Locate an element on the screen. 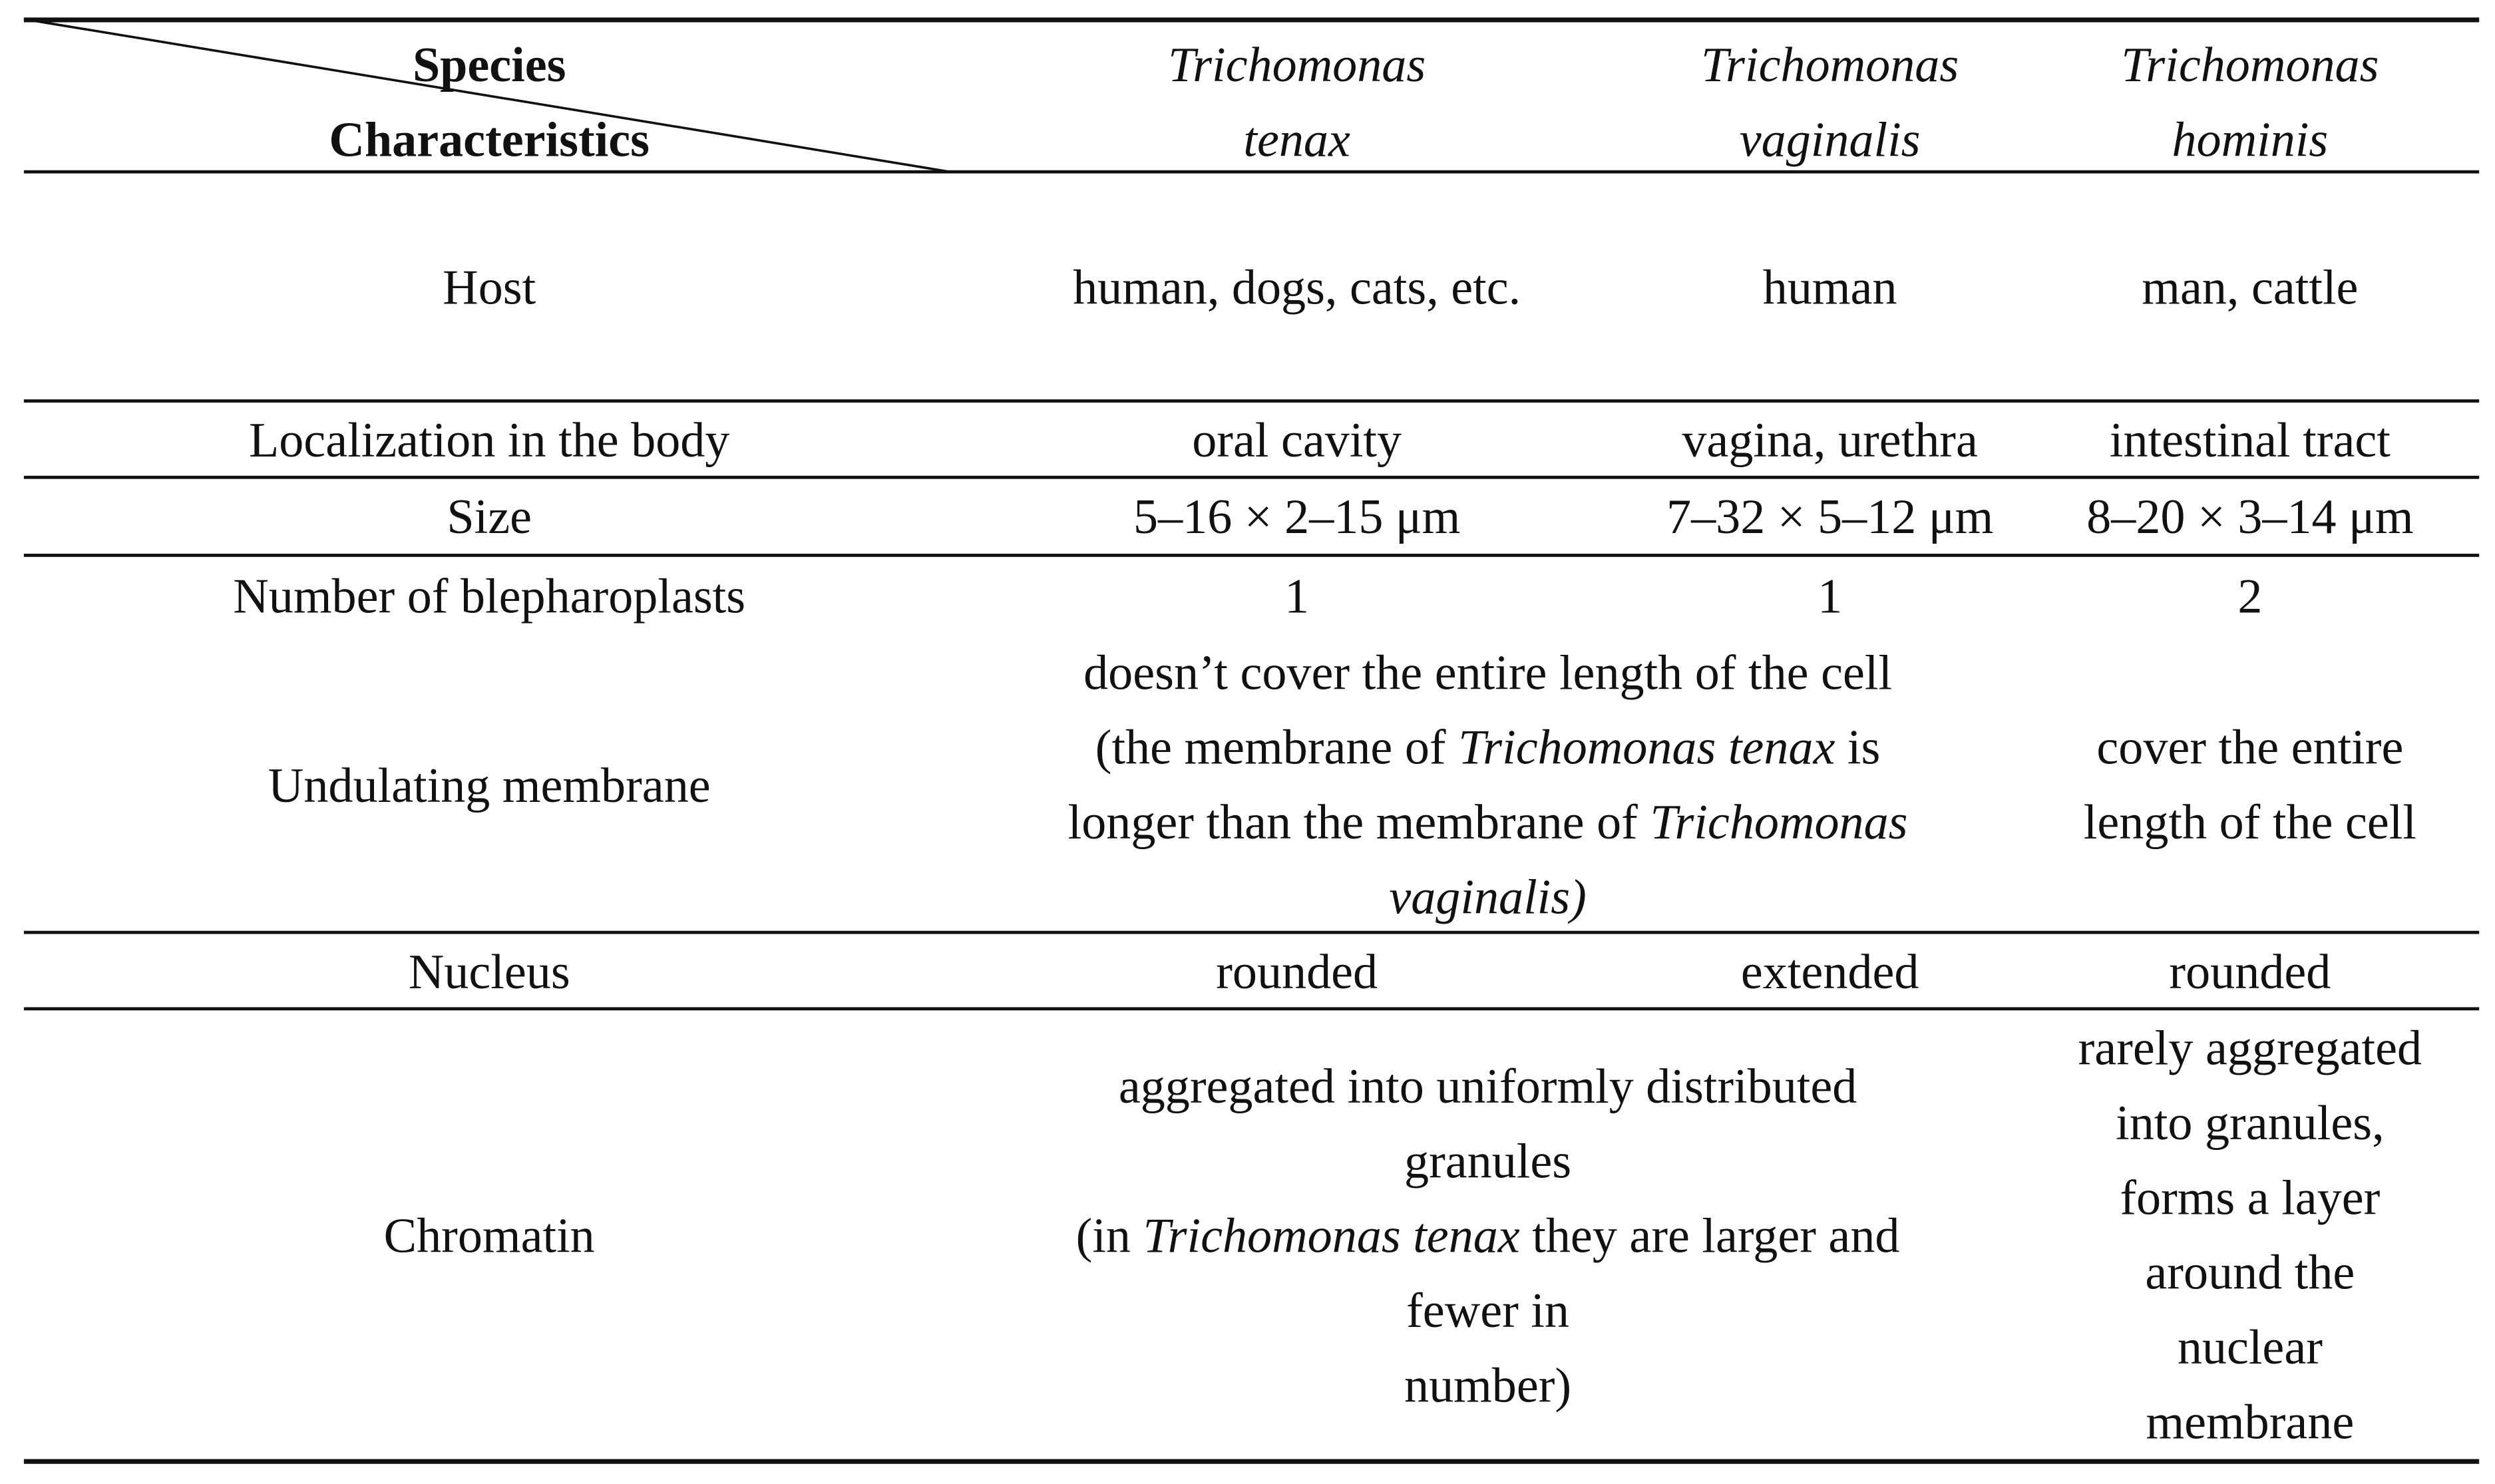  text-run: Trichomonas is located at coordinates (1779, 822).